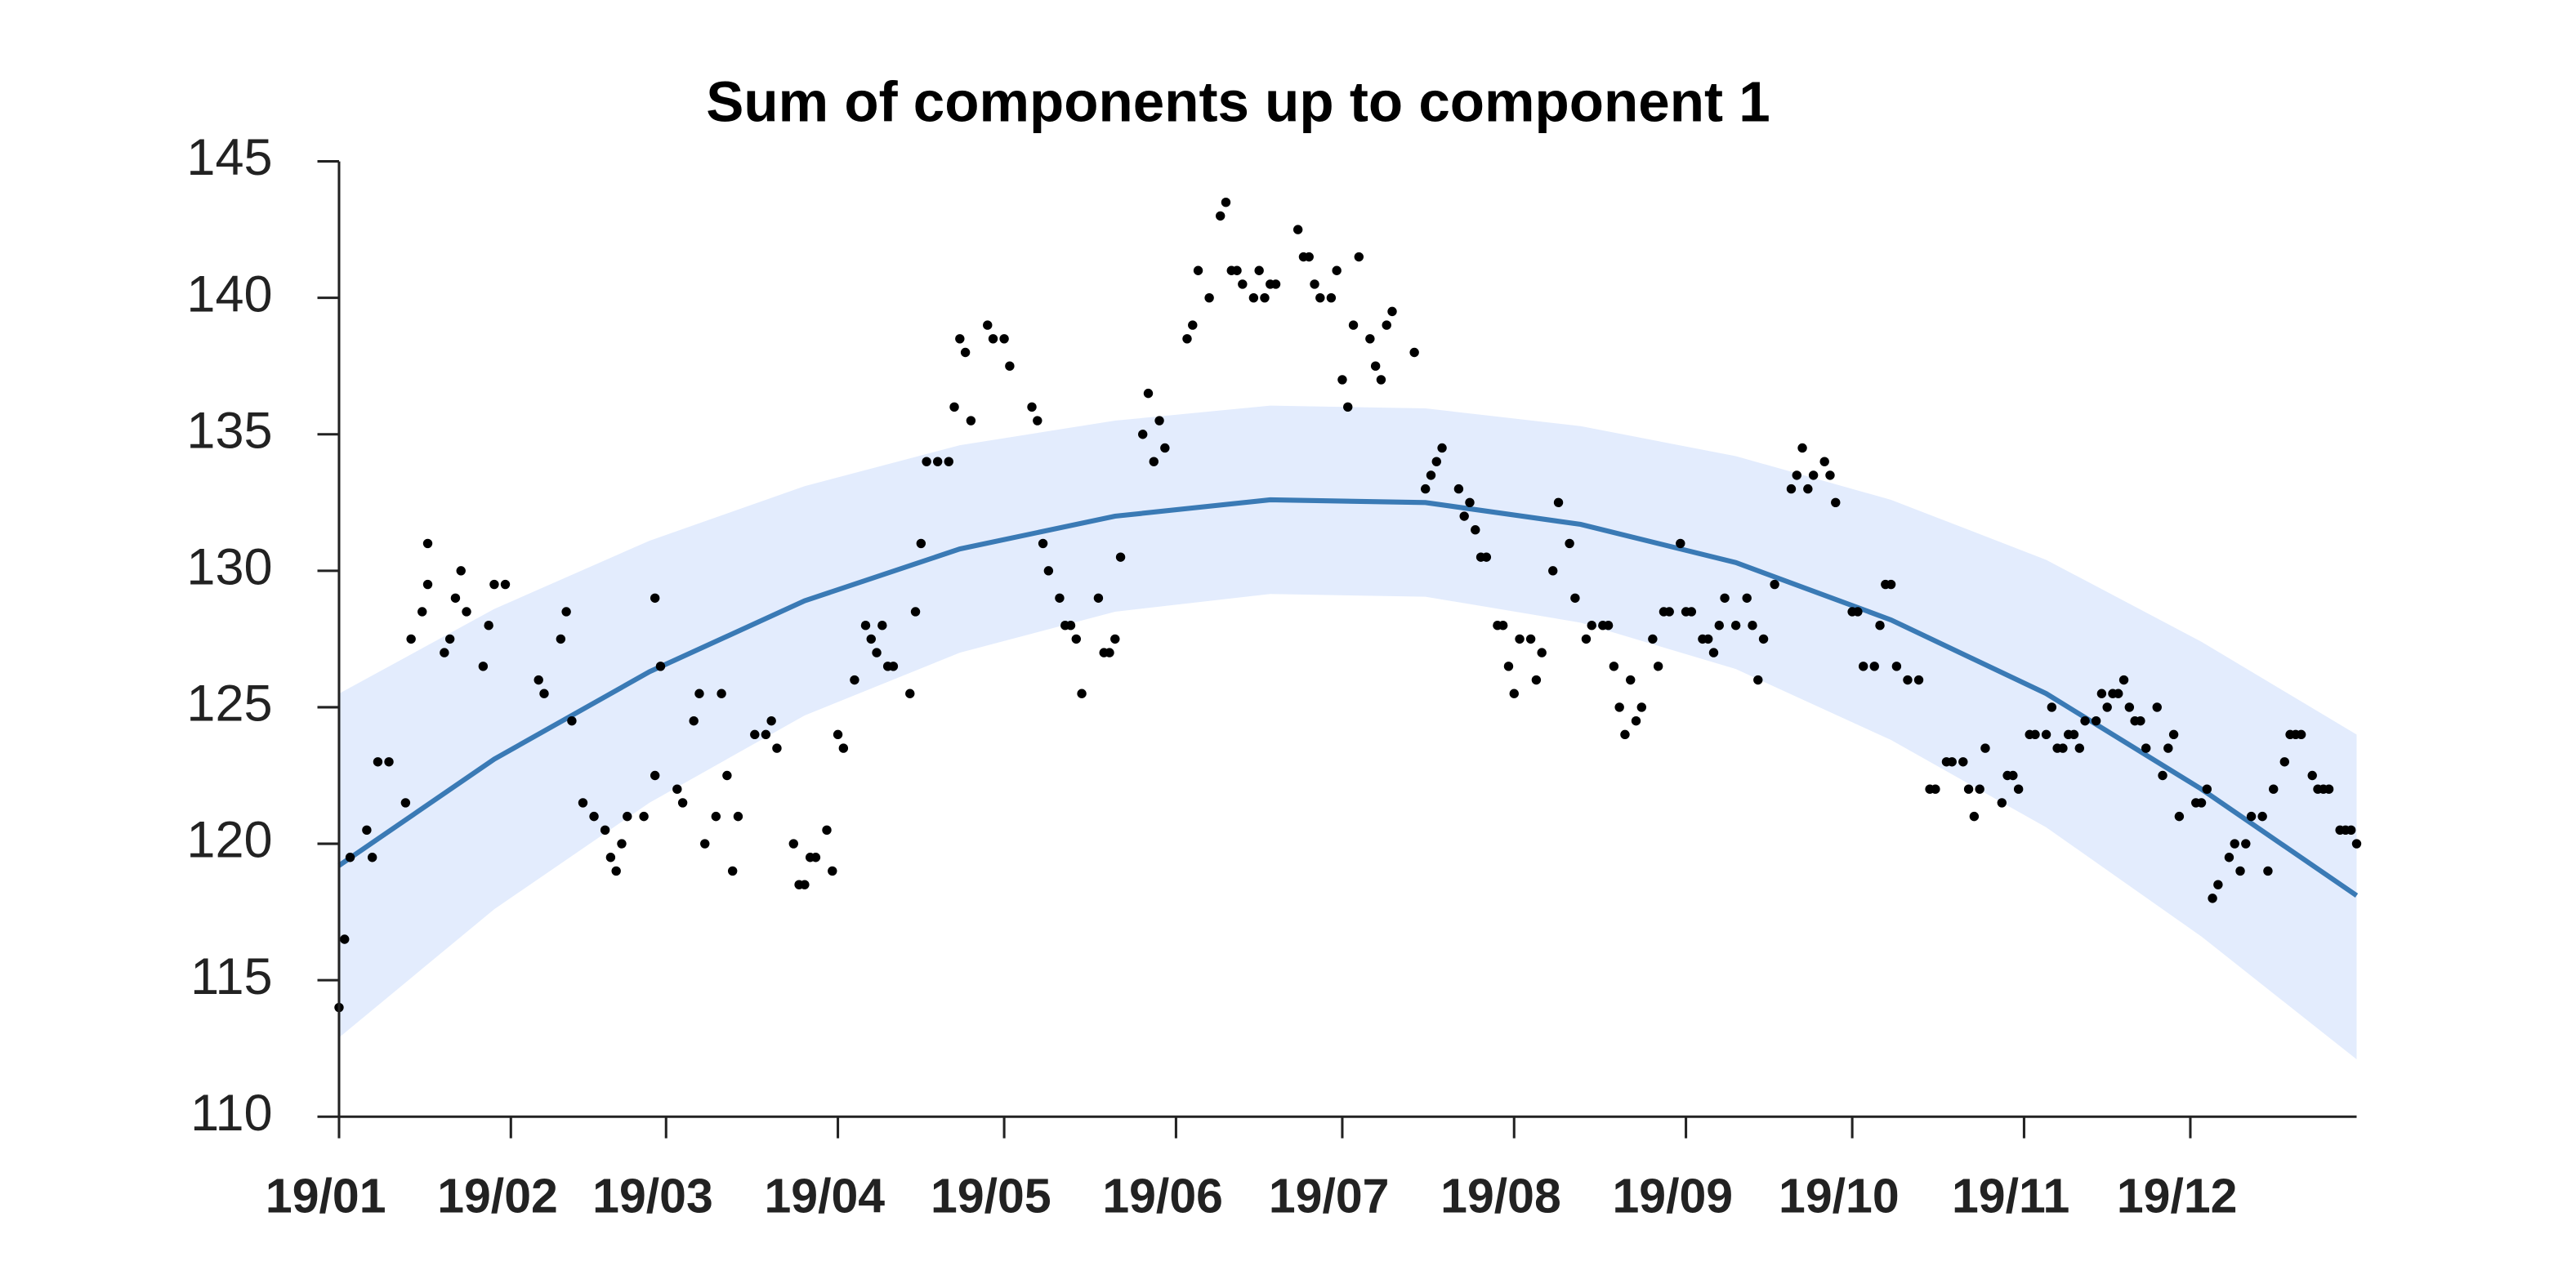  Describe the element at coordinates (229, 704) in the screenshot. I see `y-tick-label: 125` at that location.